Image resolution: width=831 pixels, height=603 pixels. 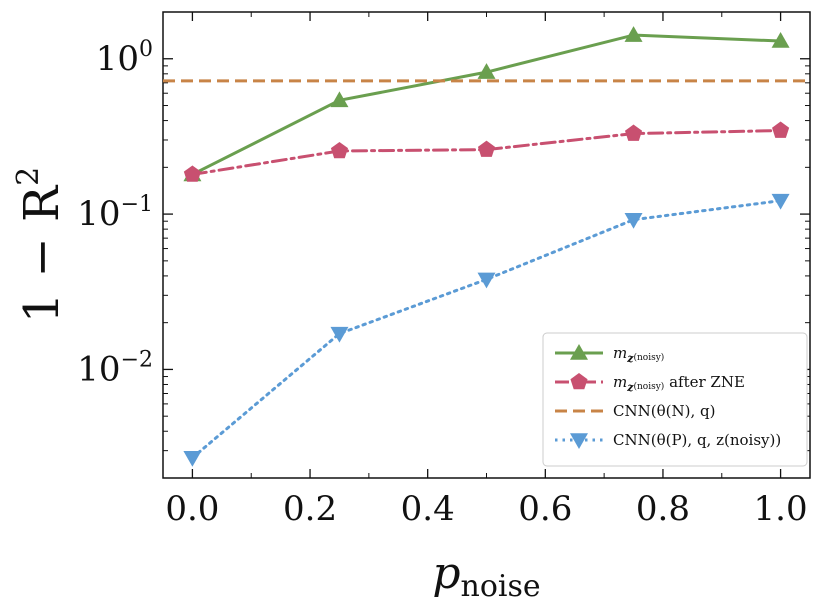 I want to click on x-tick-label: 0.0, so click(x=192, y=509).